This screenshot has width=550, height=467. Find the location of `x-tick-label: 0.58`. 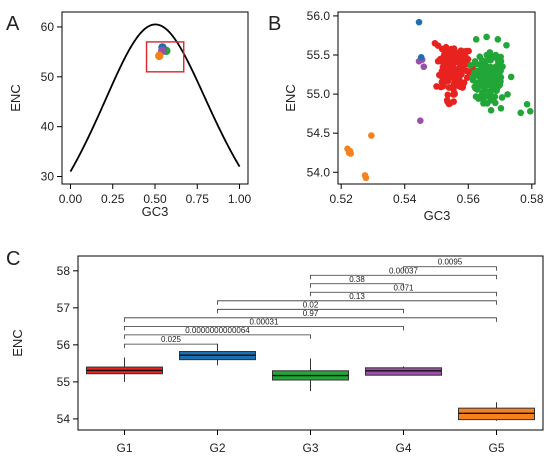

x-tick-label: 0.58 is located at coordinates (532, 199).